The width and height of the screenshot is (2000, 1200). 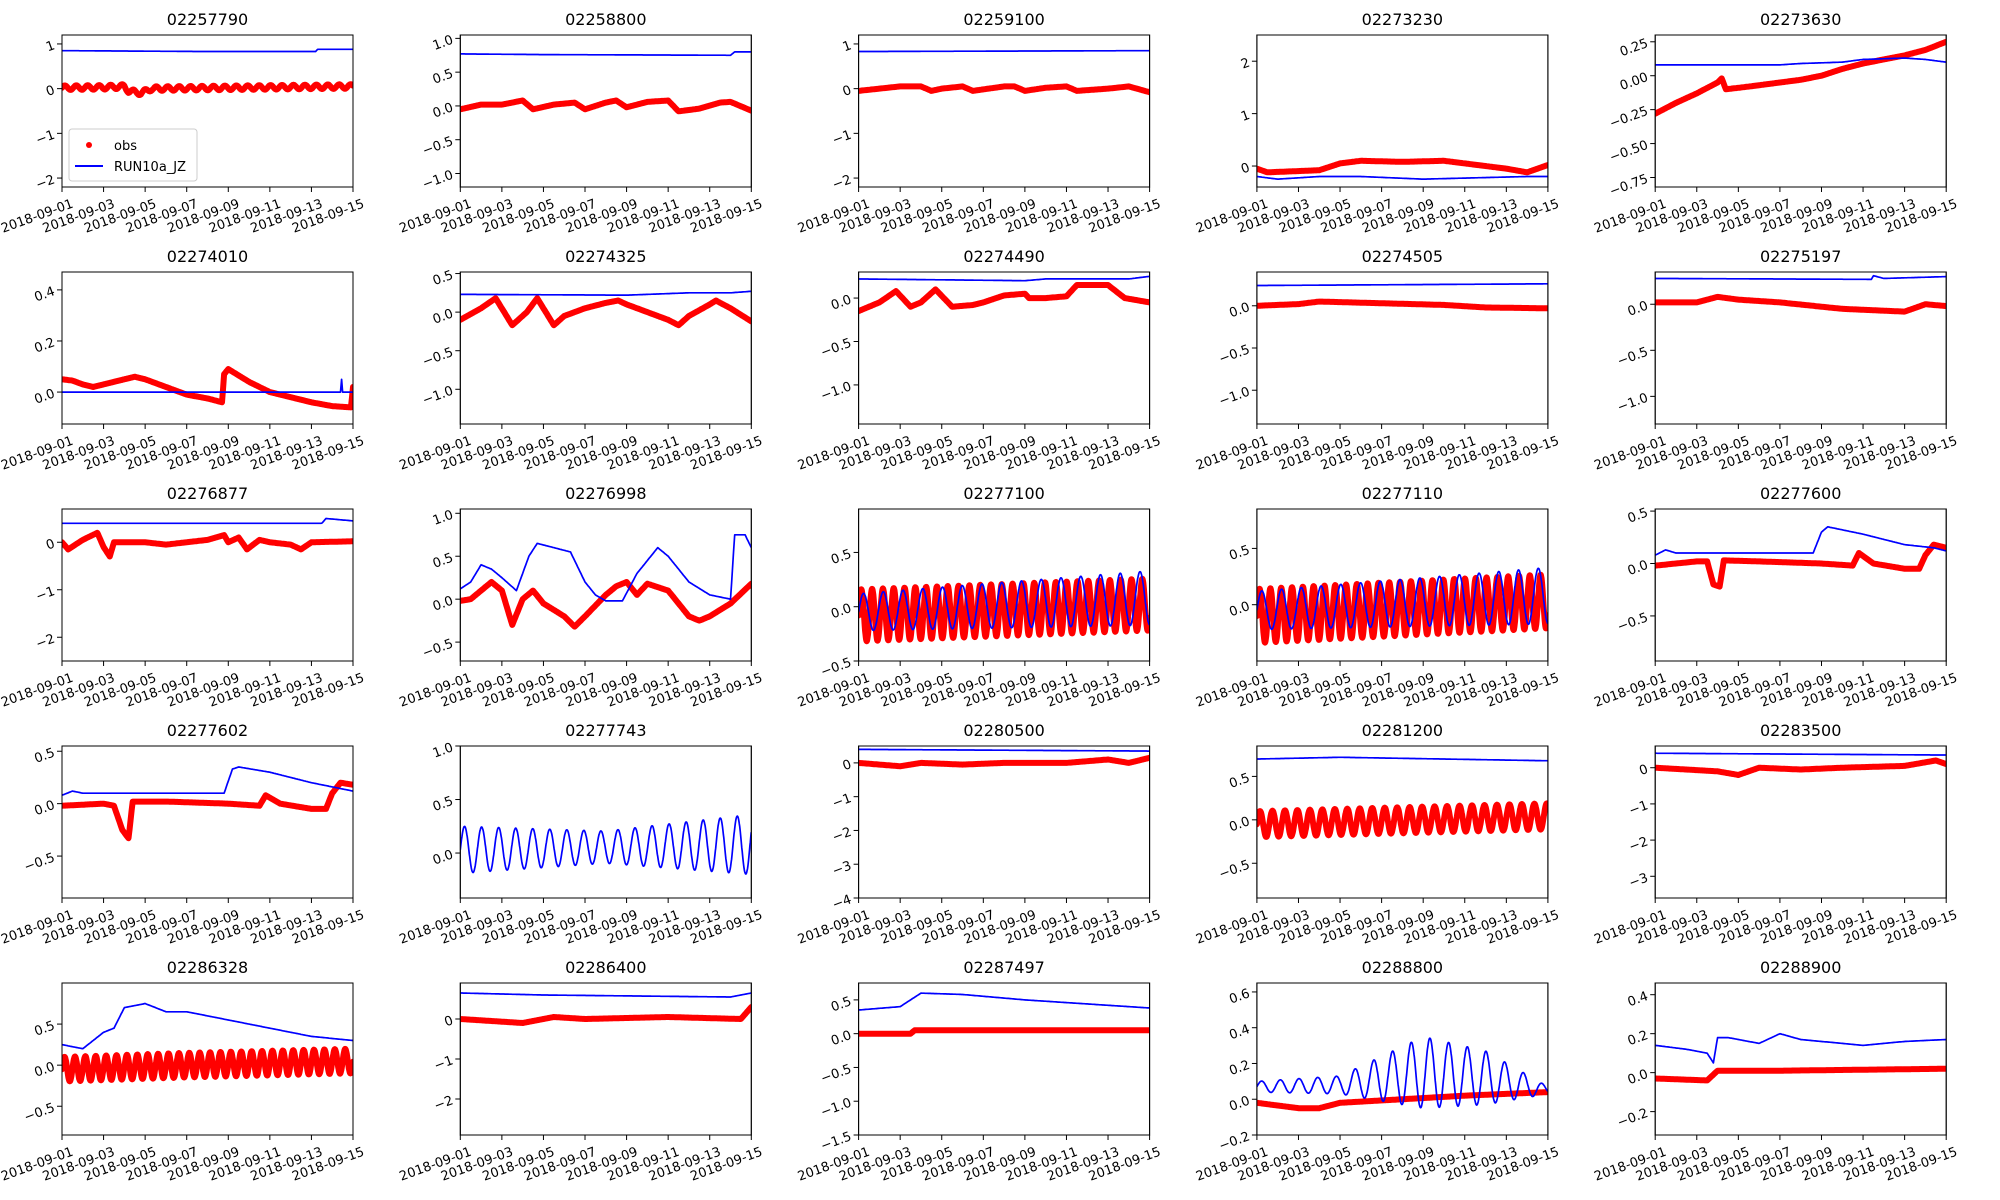 I want to click on subplot-title: 02274010, so click(x=207, y=256).